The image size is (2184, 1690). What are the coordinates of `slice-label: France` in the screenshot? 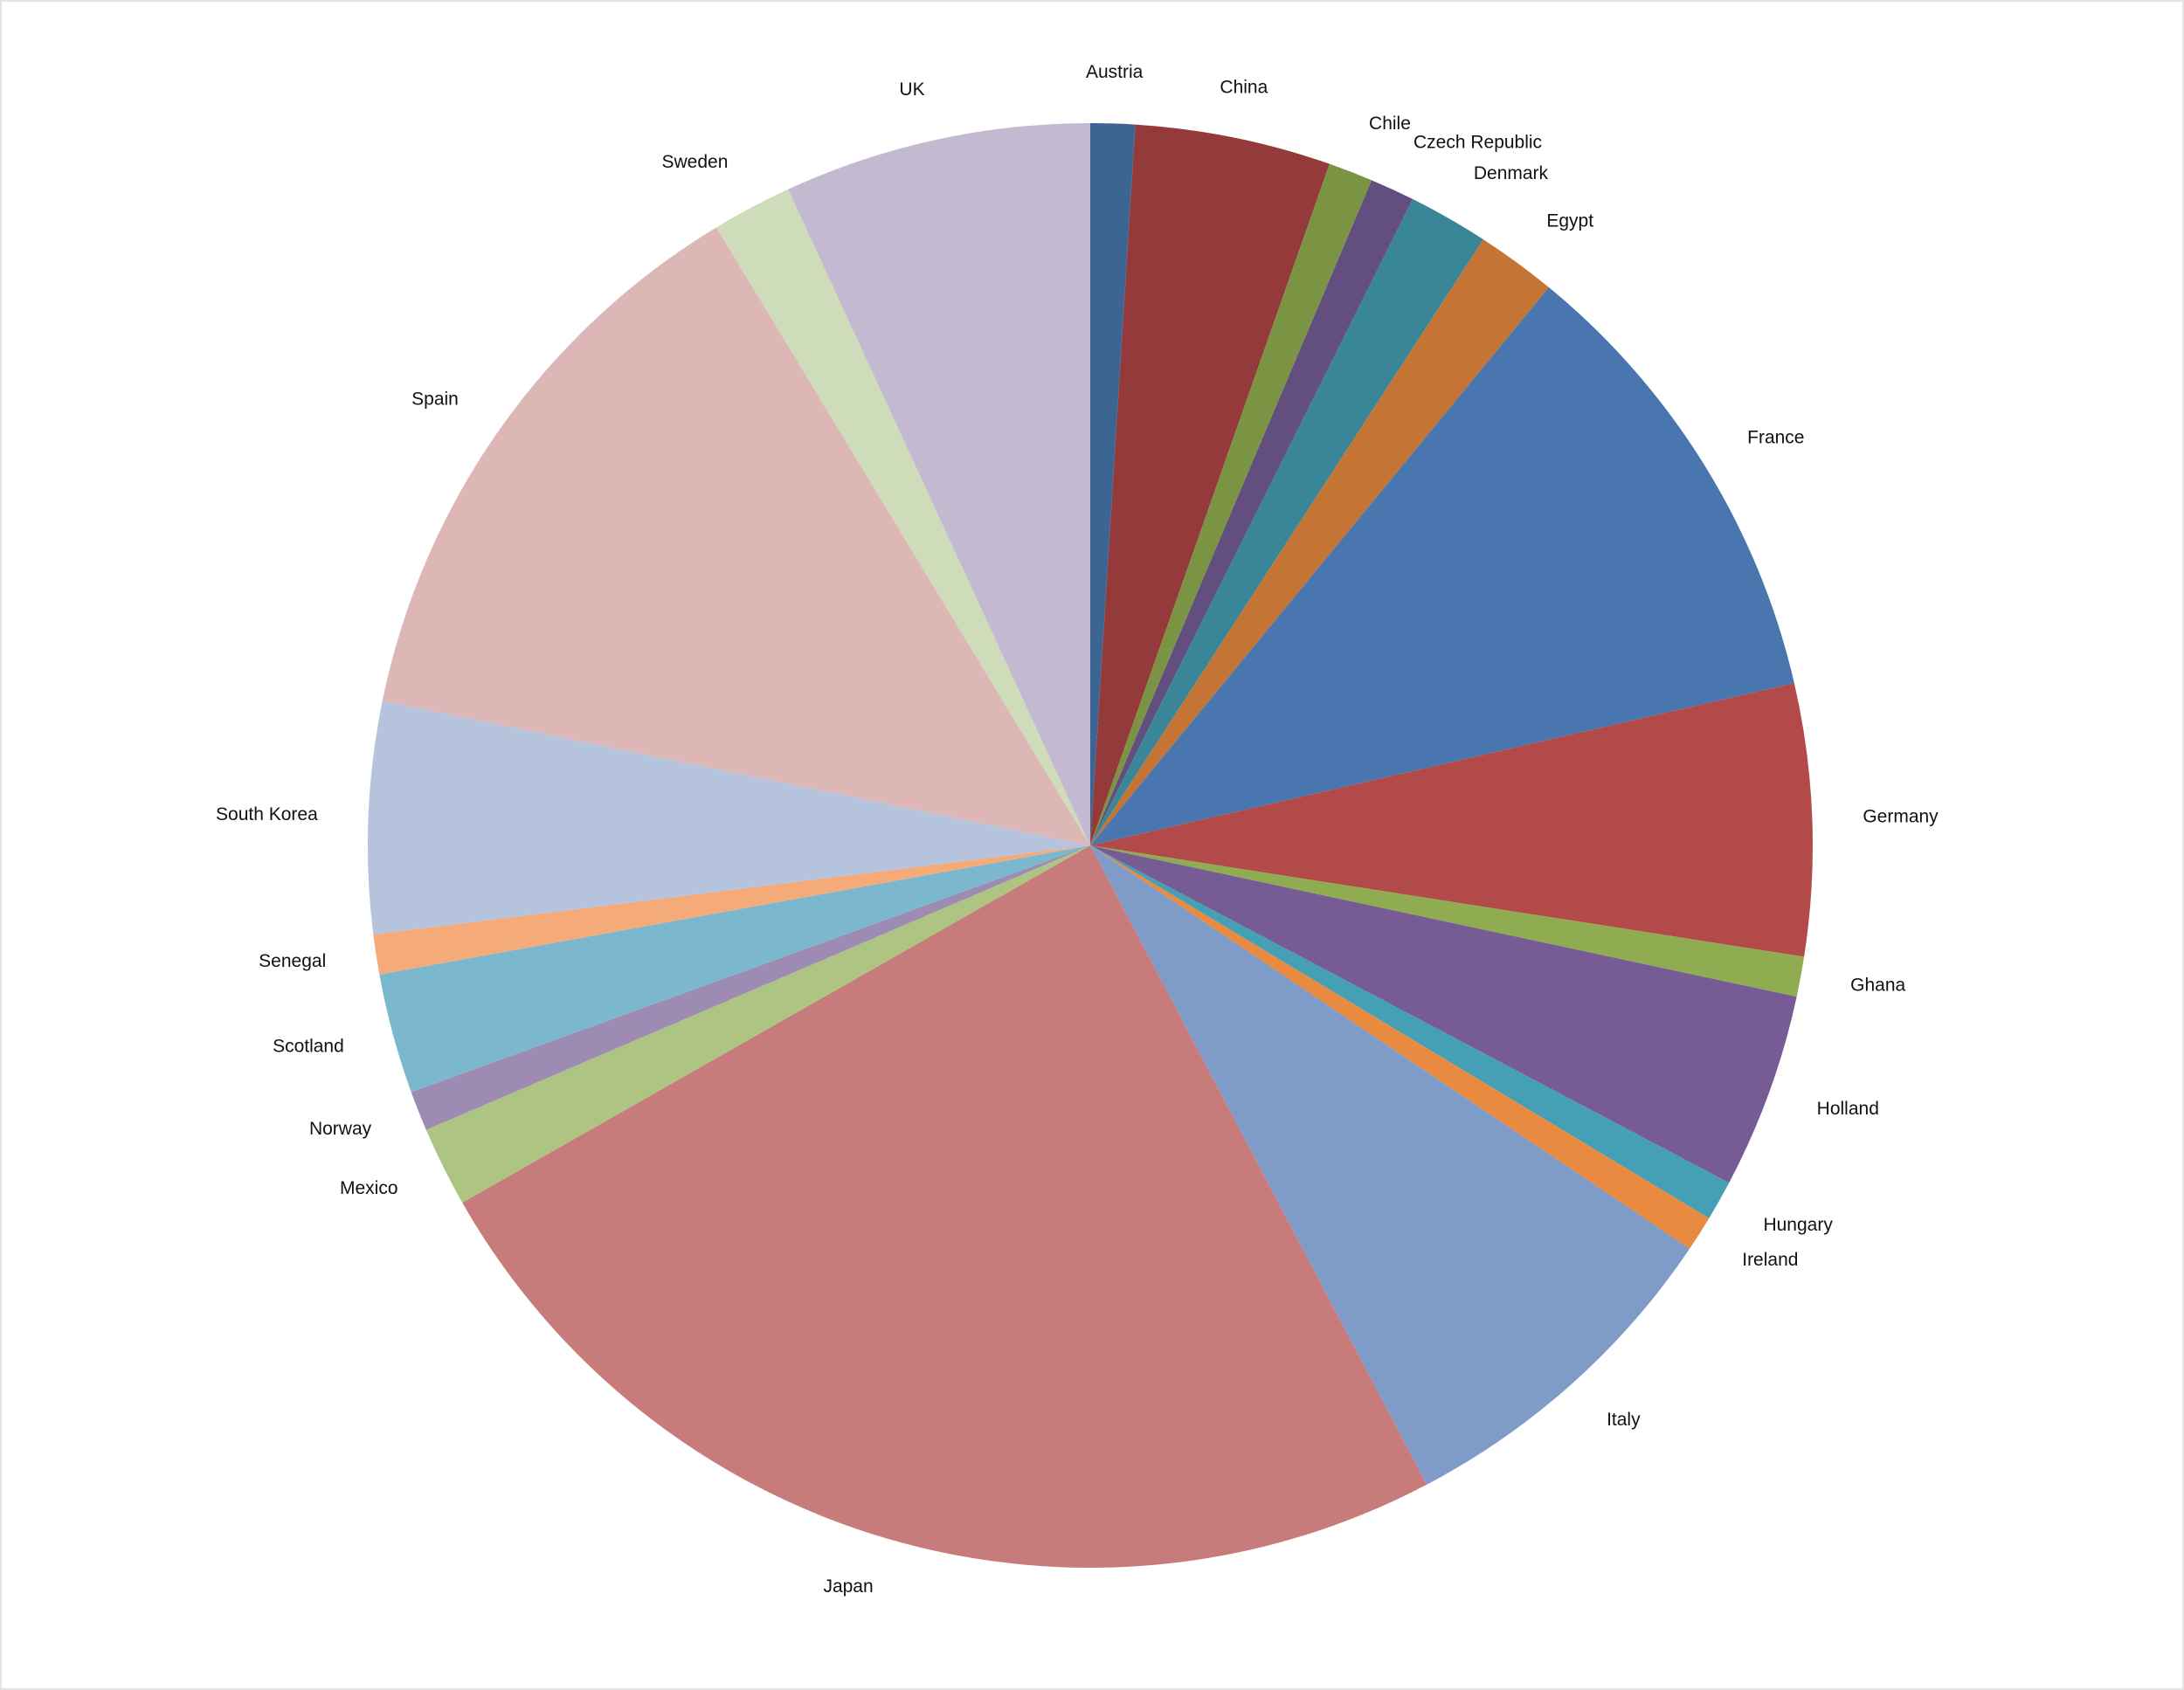 It's located at (1775, 437).